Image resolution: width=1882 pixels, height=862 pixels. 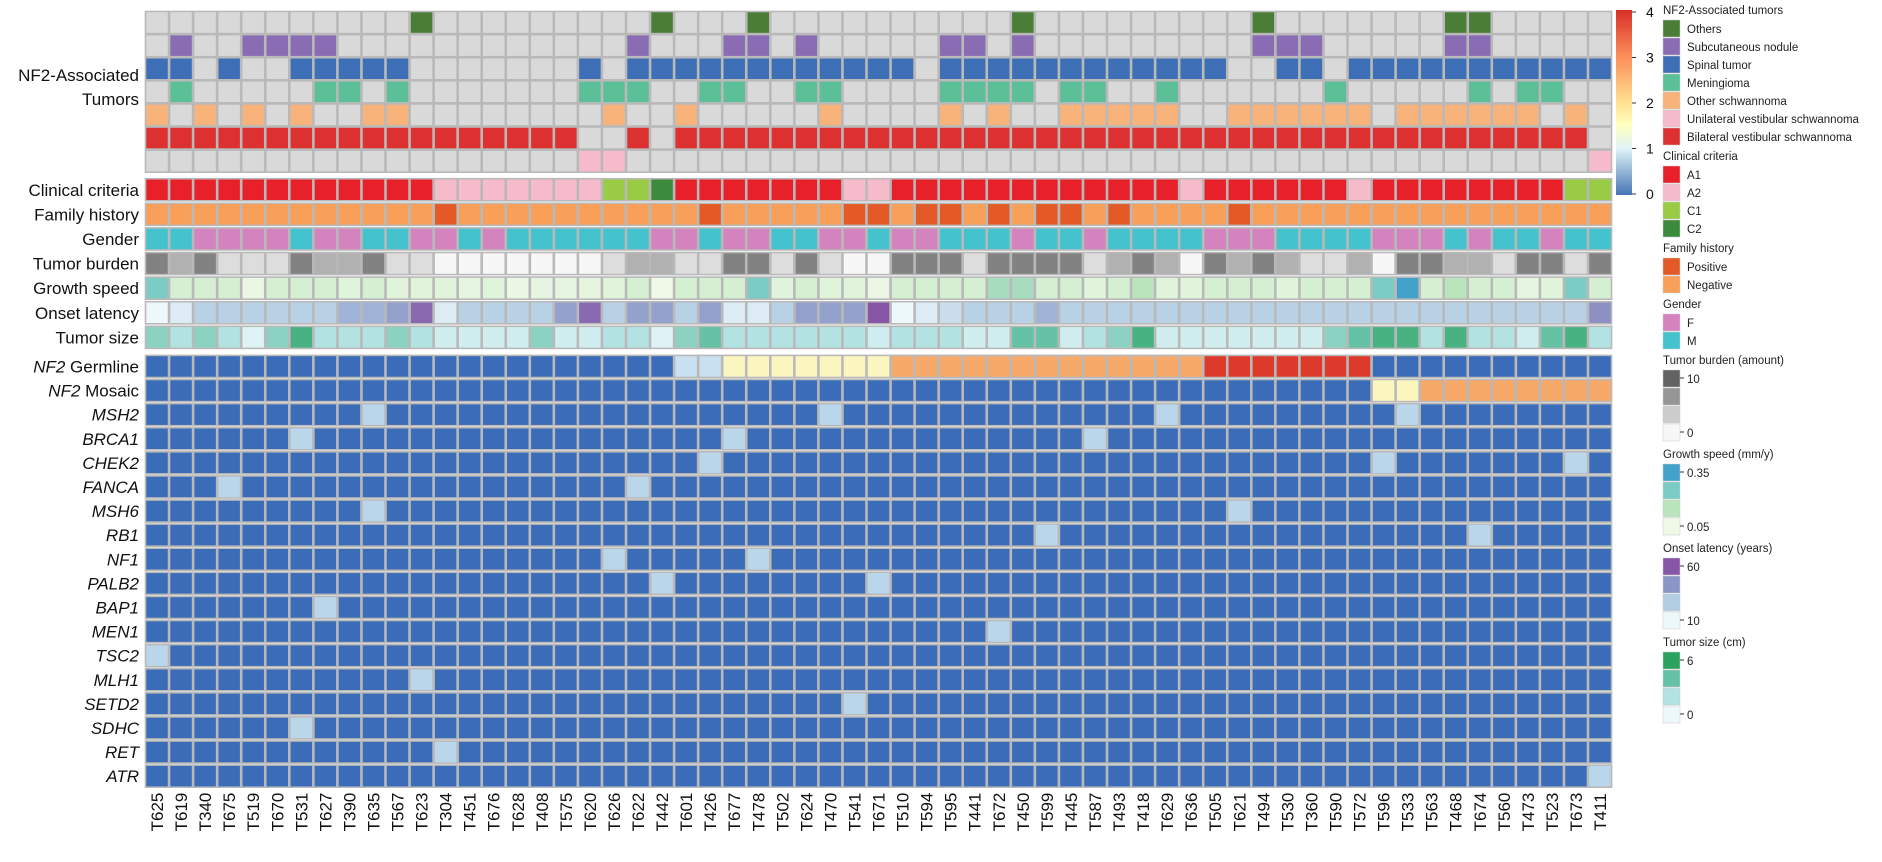 What do you see at coordinates (662, 812) in the screenshot?
I see `sample-label: T442` at bounding box center [662, 812].